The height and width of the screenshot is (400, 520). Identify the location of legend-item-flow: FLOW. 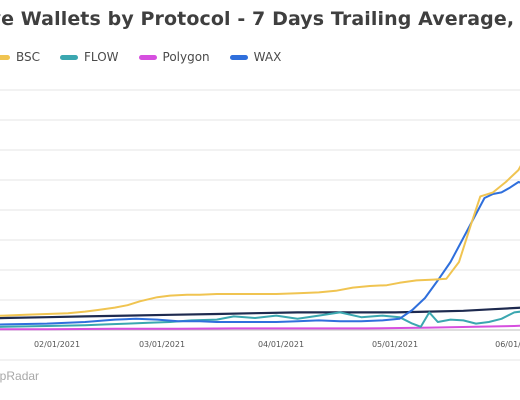
(89, 57).